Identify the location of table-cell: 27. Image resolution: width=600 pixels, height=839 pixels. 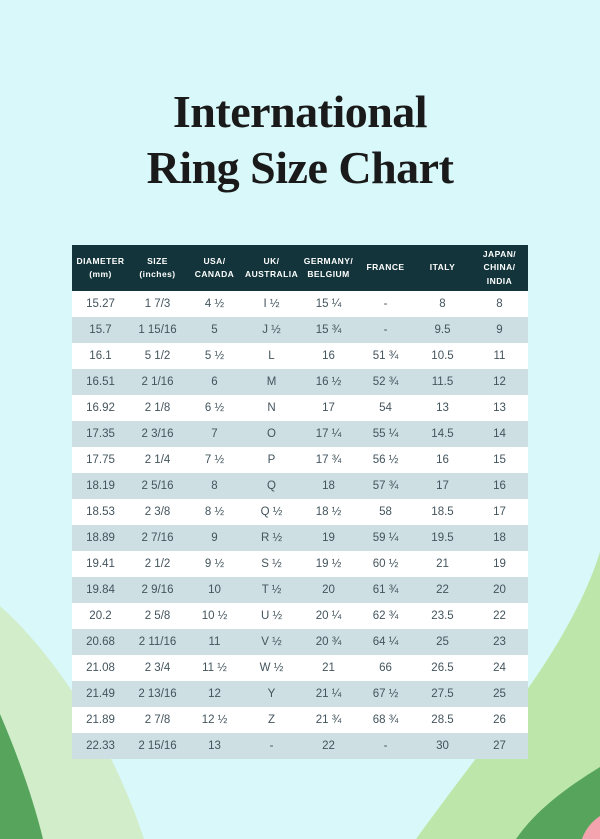
(499, 746).